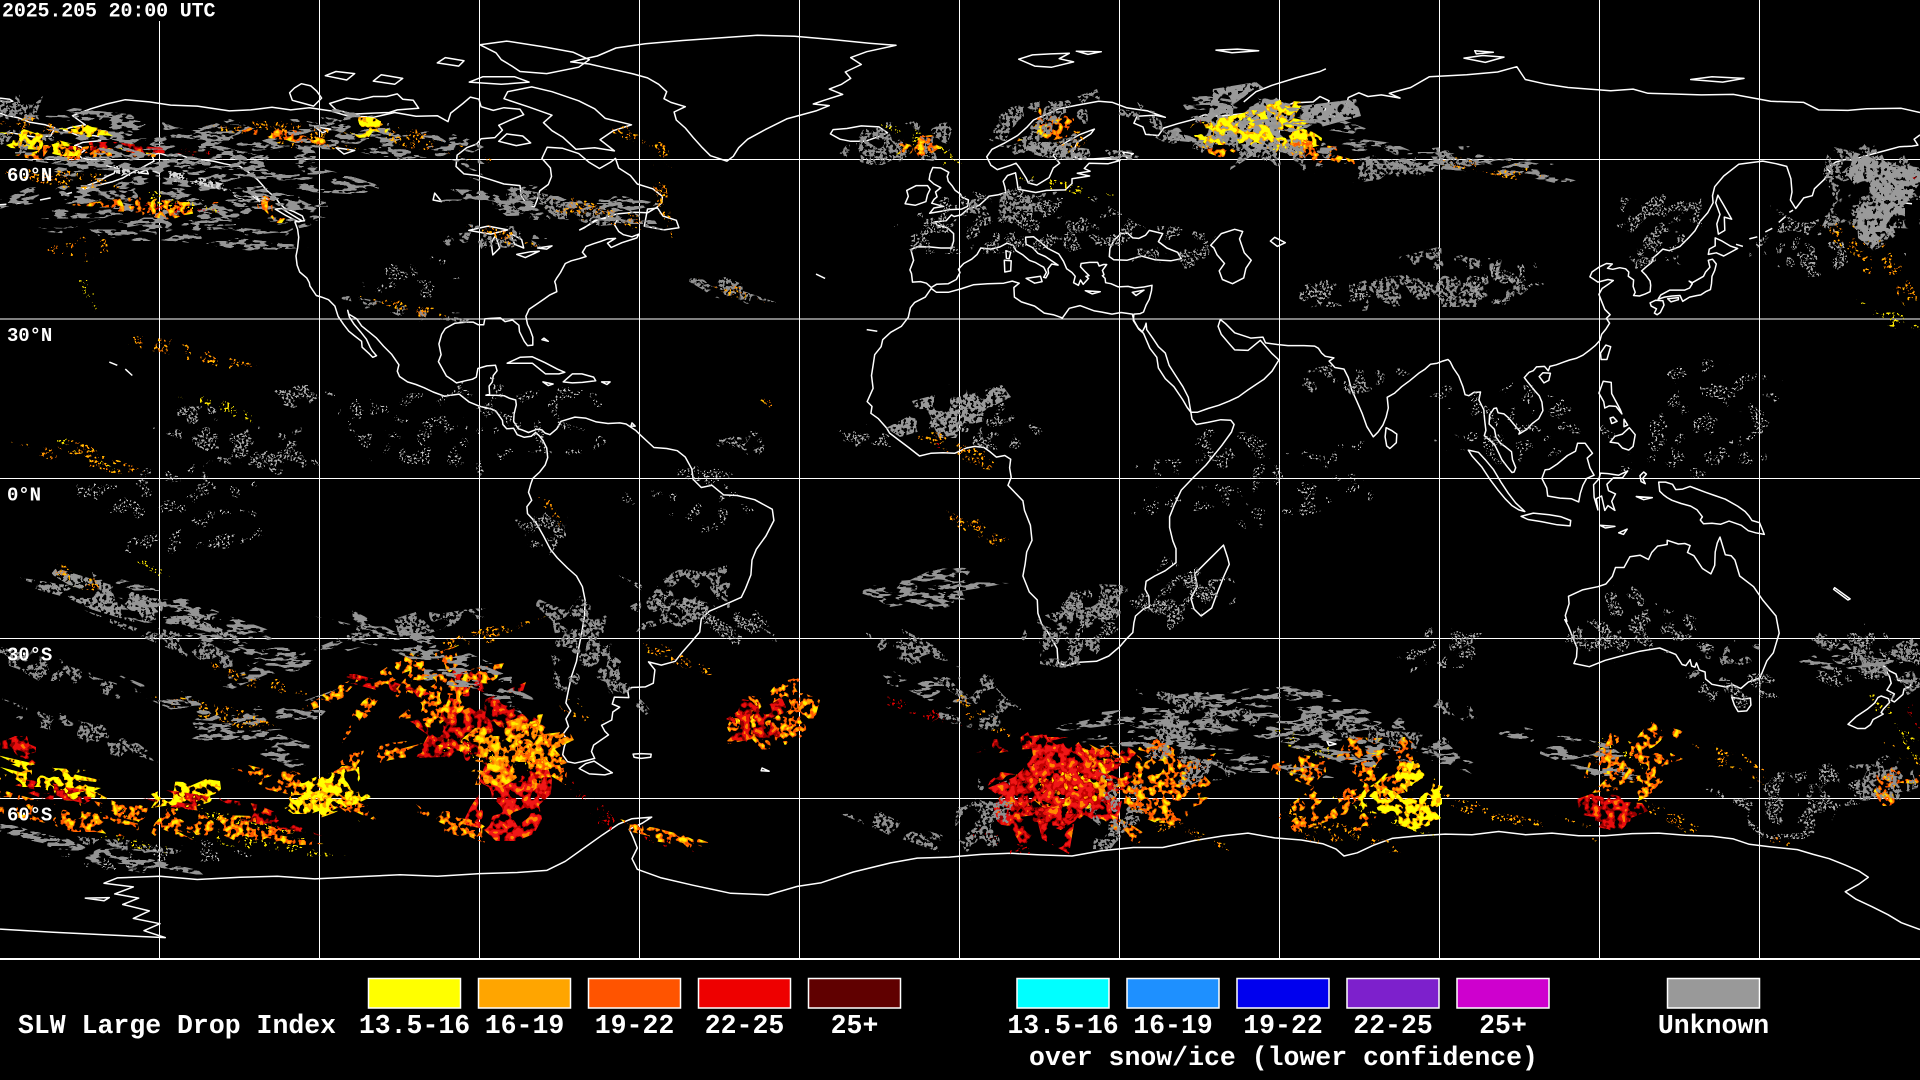  I want to click on svg-text: 0°N, so click(24, 496).